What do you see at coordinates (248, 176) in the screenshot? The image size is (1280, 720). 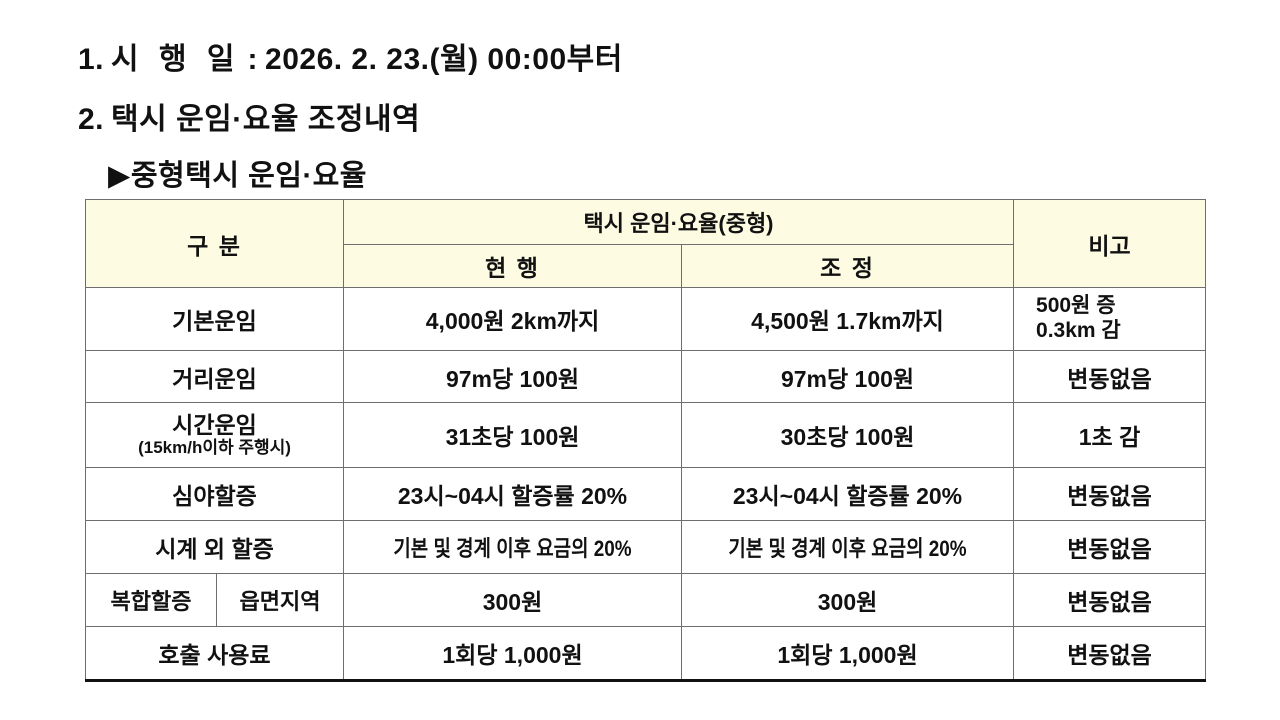 I see `heading-3-text: 중형택시 운임·요율` at bounding box center [248, 176].